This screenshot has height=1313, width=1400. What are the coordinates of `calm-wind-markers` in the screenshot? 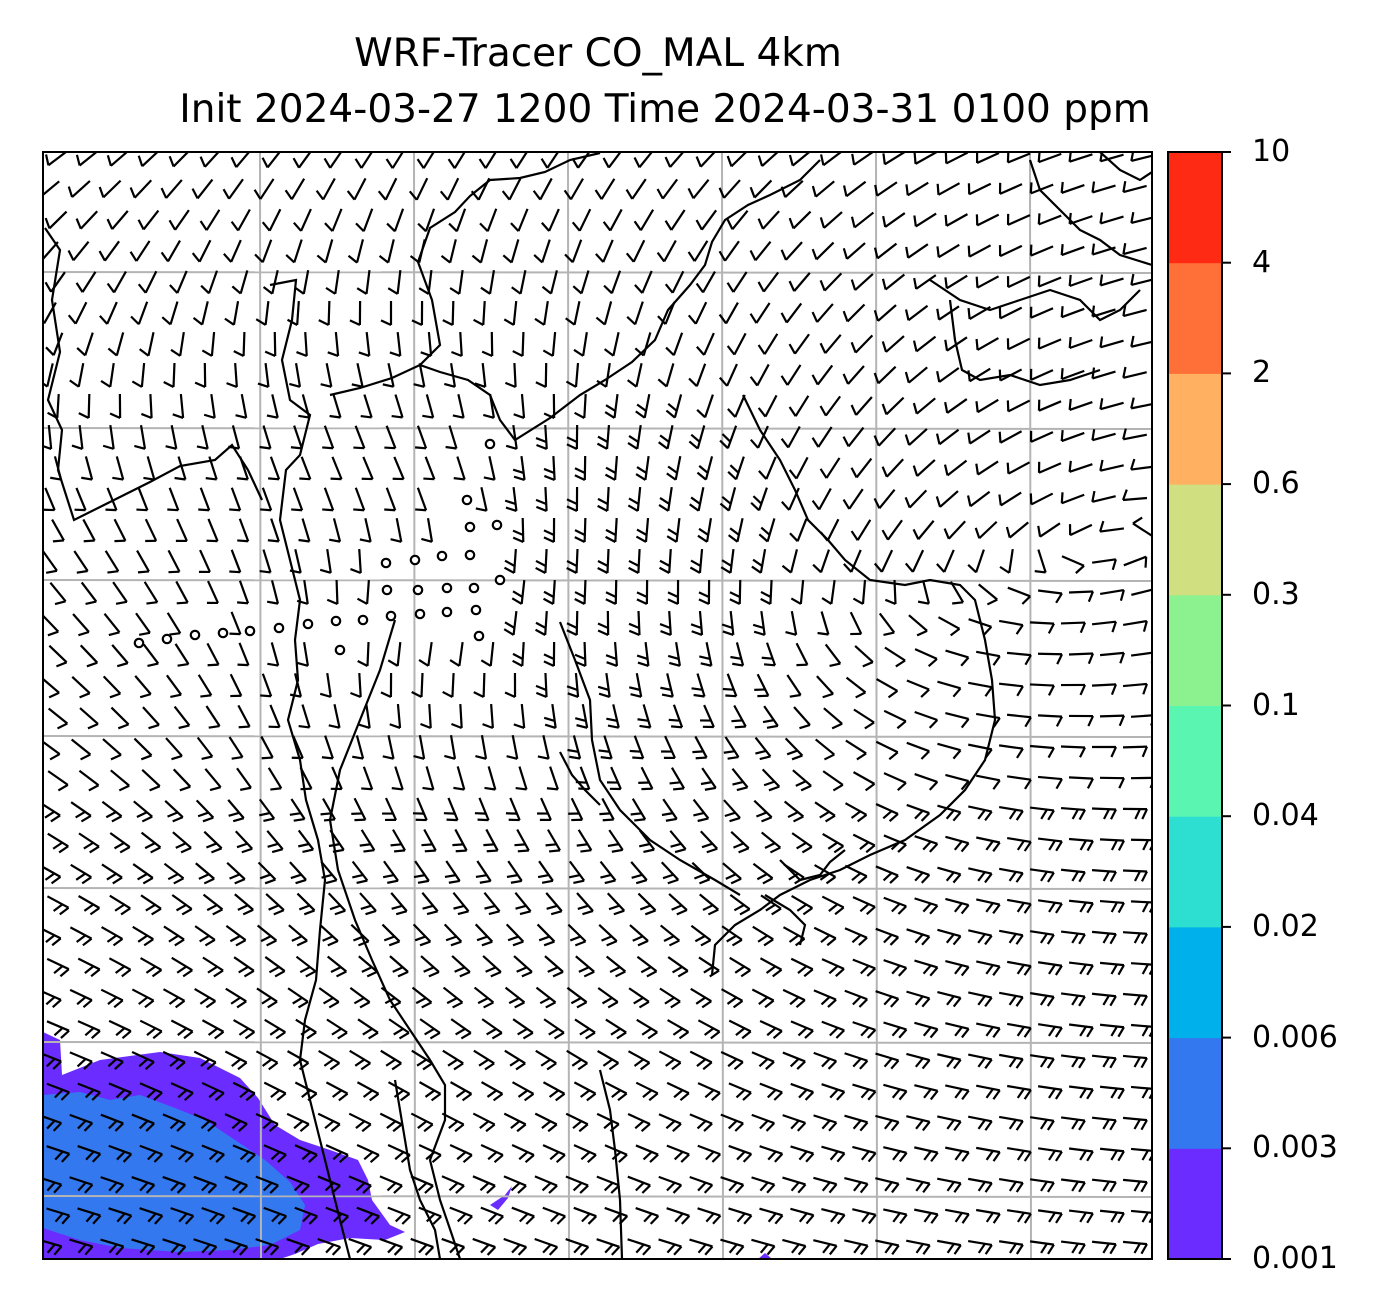 It's located at (319, 547).